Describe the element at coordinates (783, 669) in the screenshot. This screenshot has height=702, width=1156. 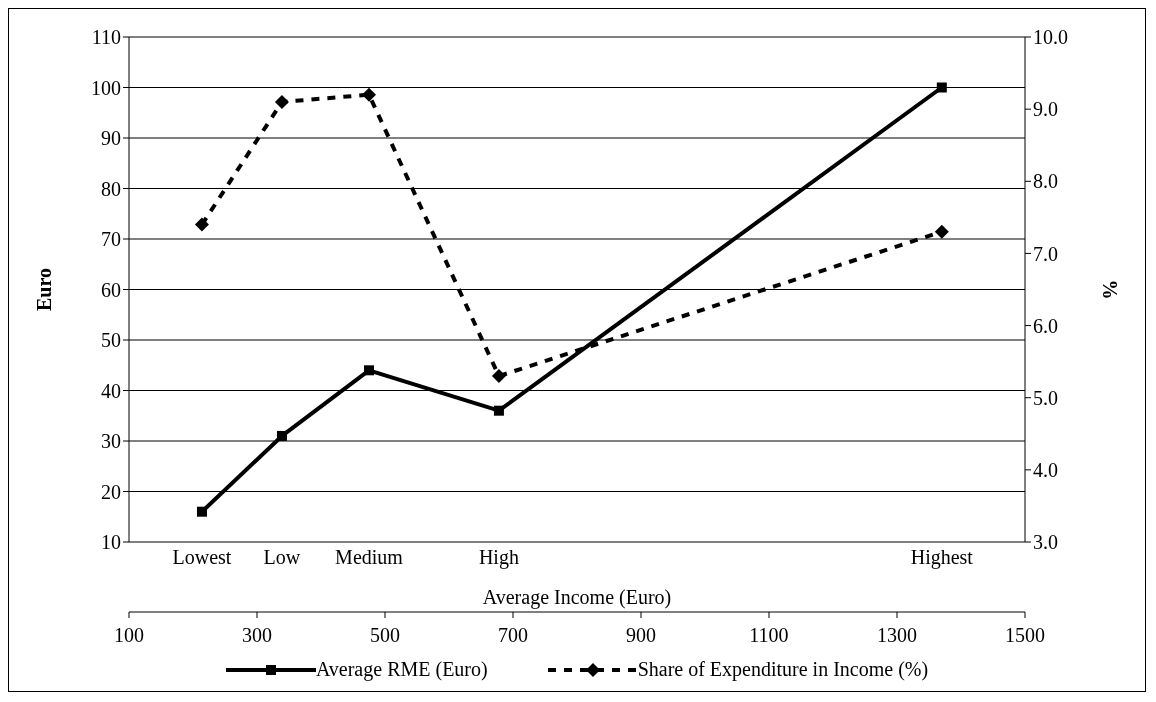
I see `legend-label: Share of Expenditure in Income (%)` at that location.